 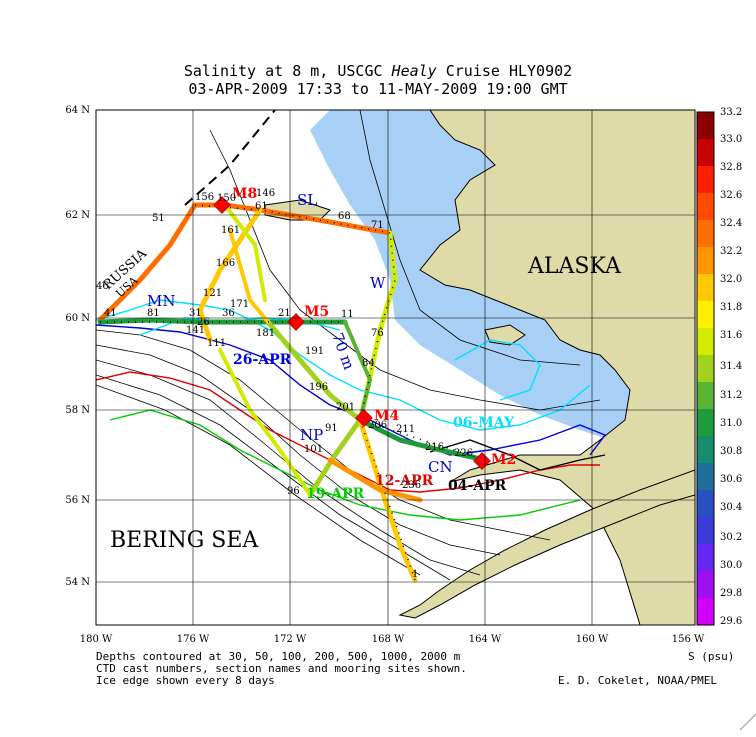 I want to click on colorbar-tick: 30.8, so click(x=731, y=451).